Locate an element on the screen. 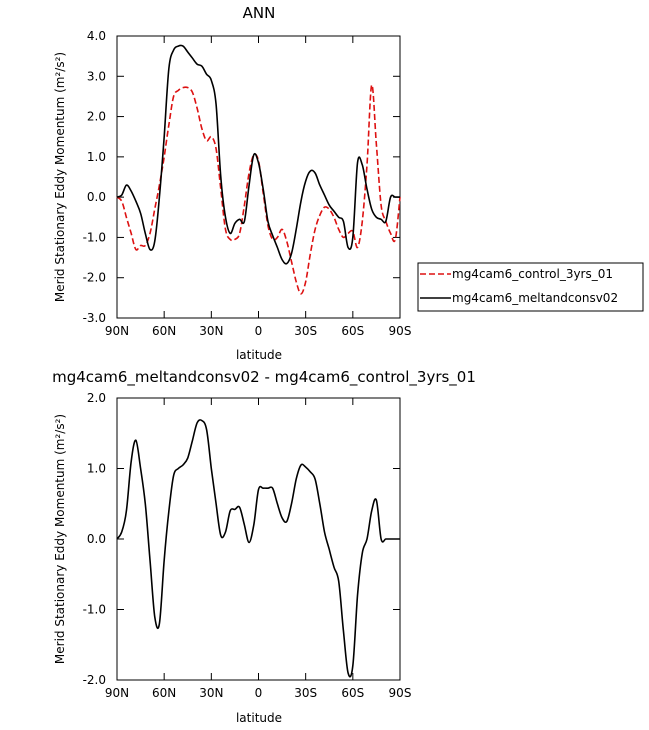  bottom-x-tick-label: 0 is located at coordinates (259, 693).